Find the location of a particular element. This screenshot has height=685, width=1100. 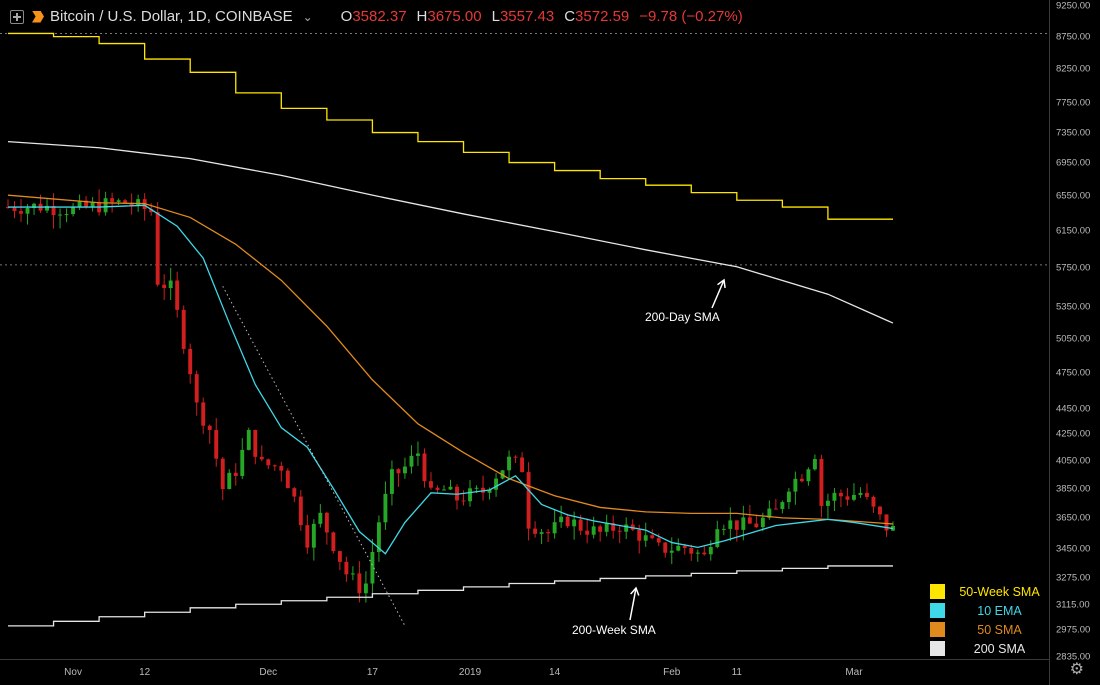

legend-label: 50 SMA is located at coordinates (999, 629).